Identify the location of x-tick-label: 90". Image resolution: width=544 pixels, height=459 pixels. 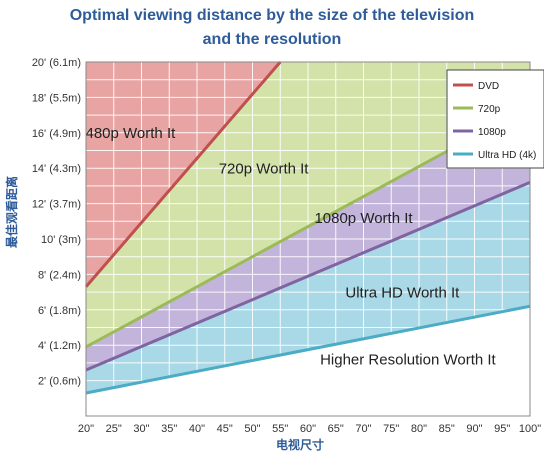
(474, 429).